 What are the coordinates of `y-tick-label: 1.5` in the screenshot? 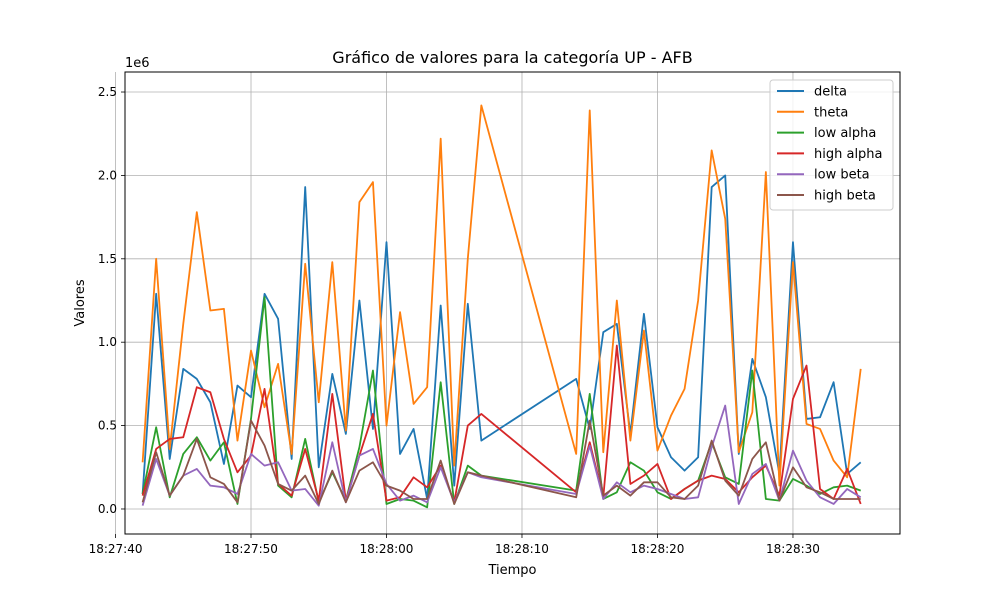 It's located at (107, 259).